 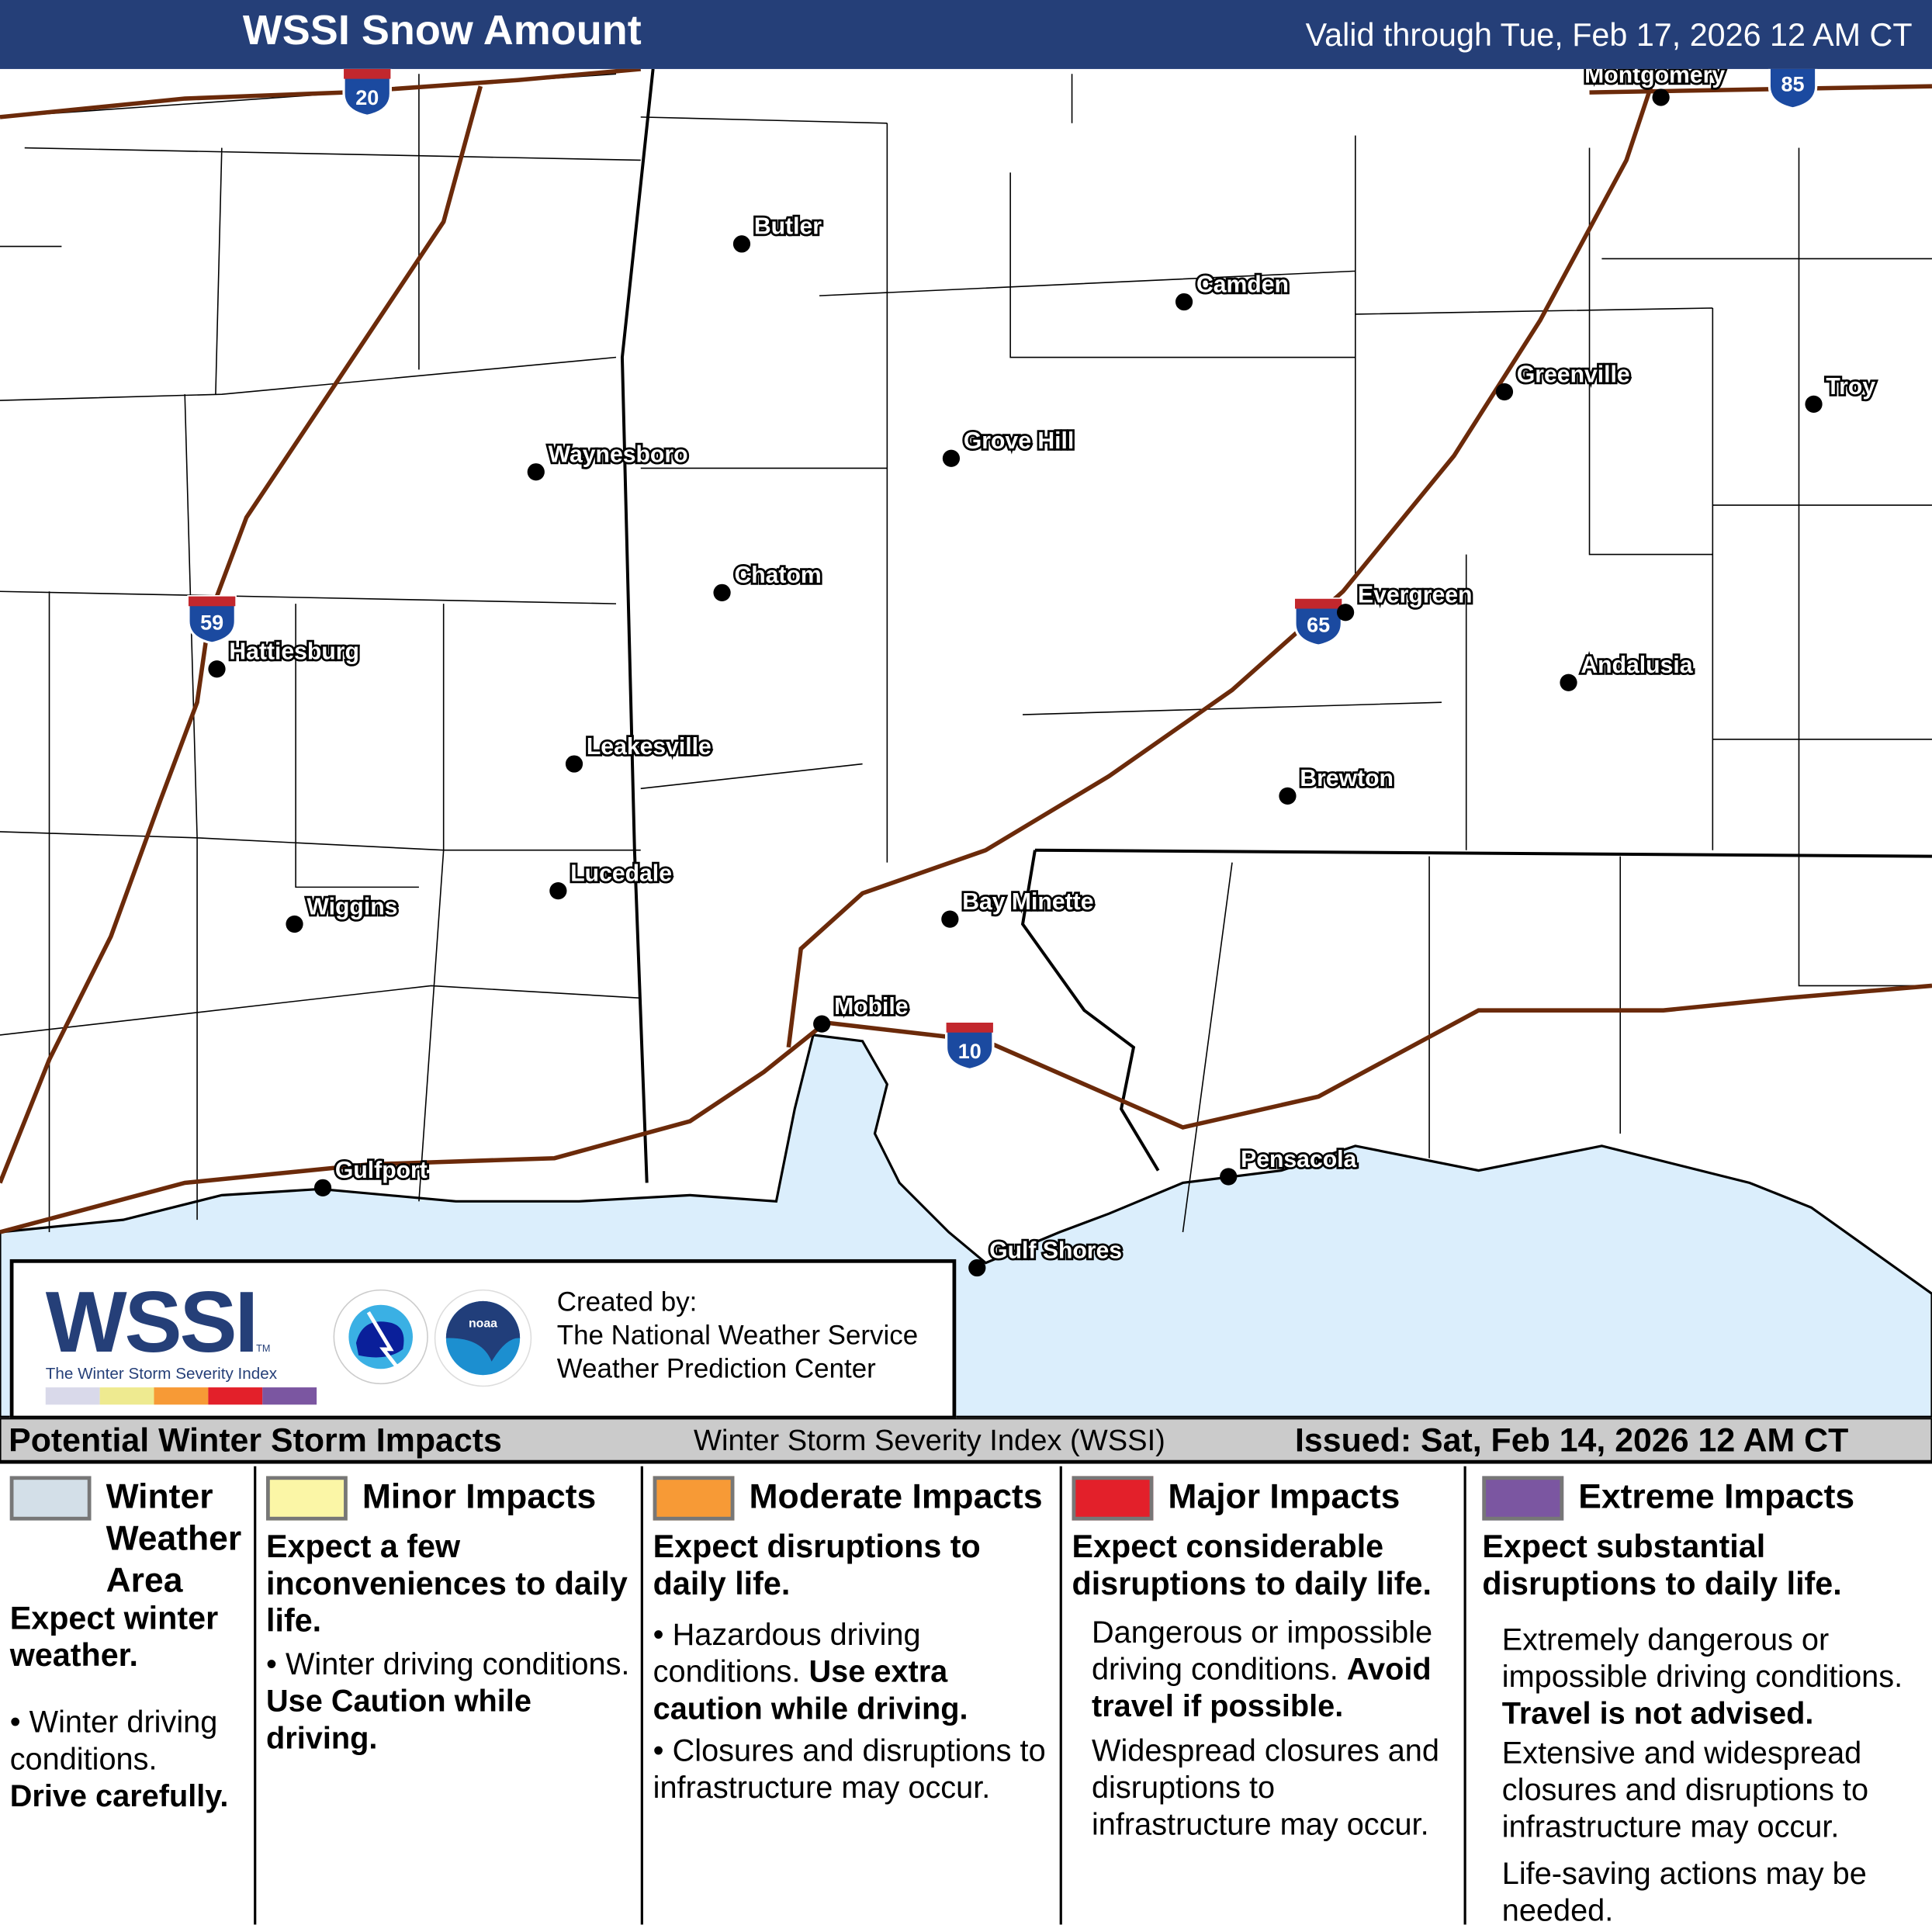 What do you see at coordinates (621, 873) in the screenshot?
I see `city-label: Lucedale` at bounding box center [621, 873].